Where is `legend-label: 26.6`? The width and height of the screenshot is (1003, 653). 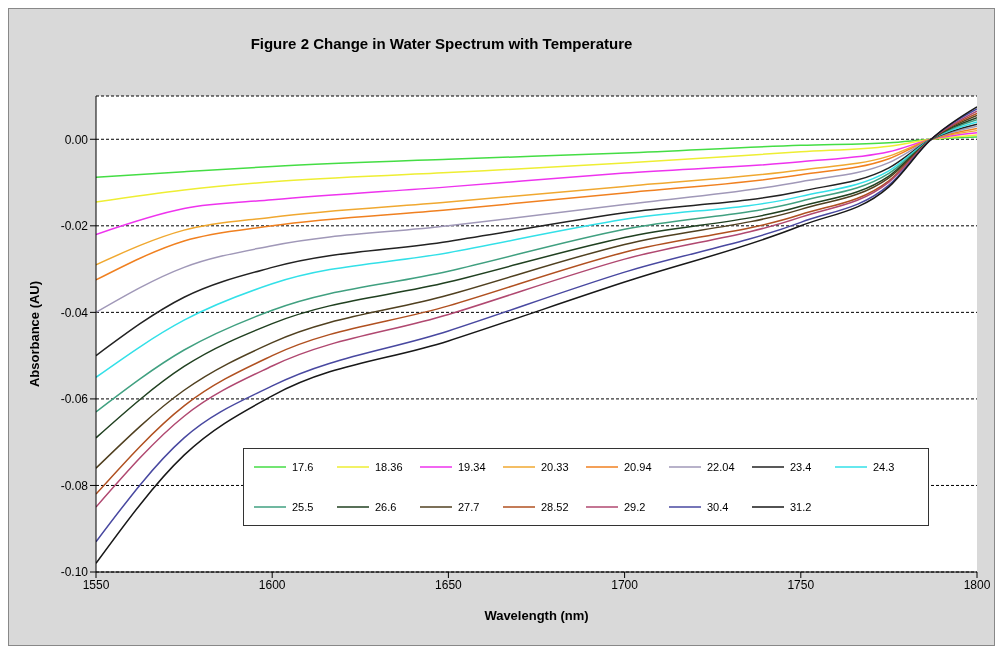 legend-label: 26.6 is located at coordinates (386, 507).